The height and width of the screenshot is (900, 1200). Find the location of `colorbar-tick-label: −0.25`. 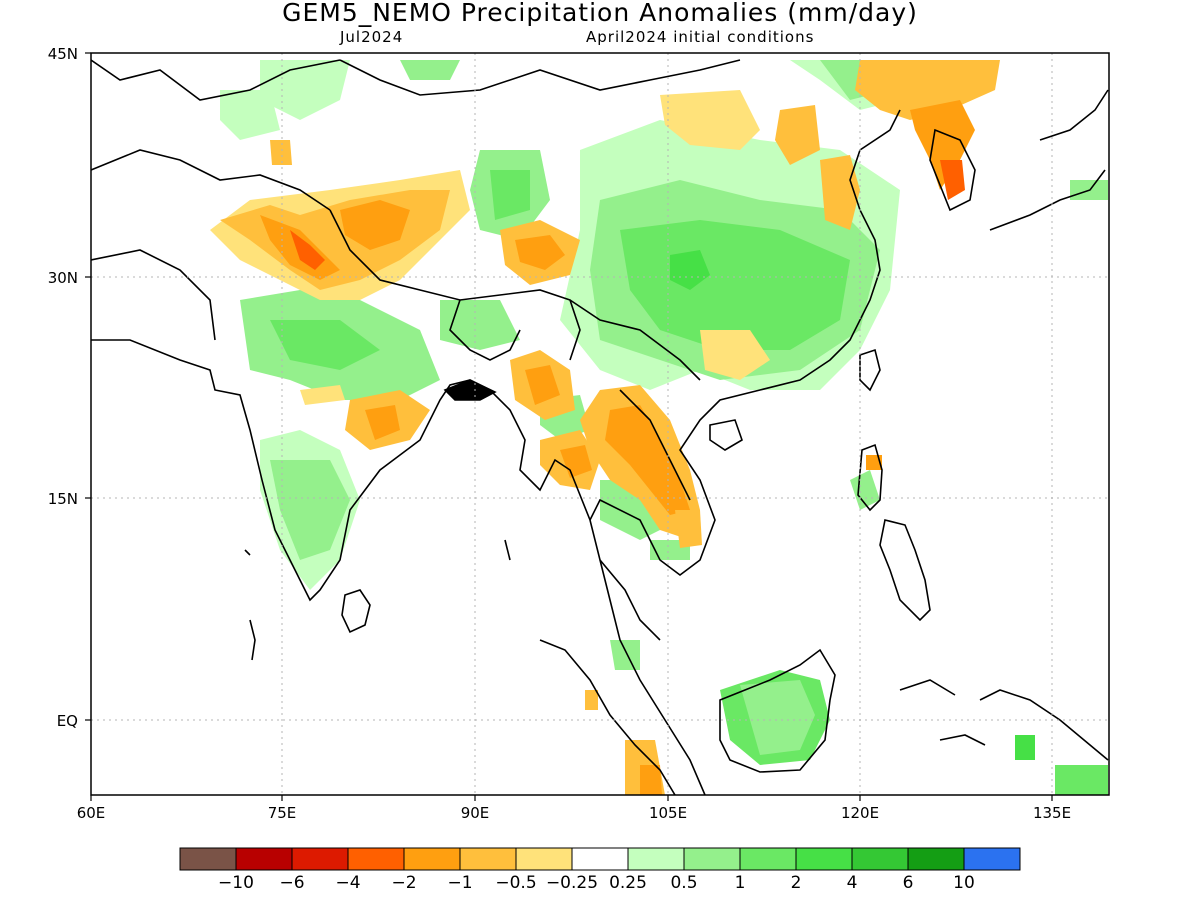

colorbar-tick-label: −0.25 is located at coordinates (572, 883).